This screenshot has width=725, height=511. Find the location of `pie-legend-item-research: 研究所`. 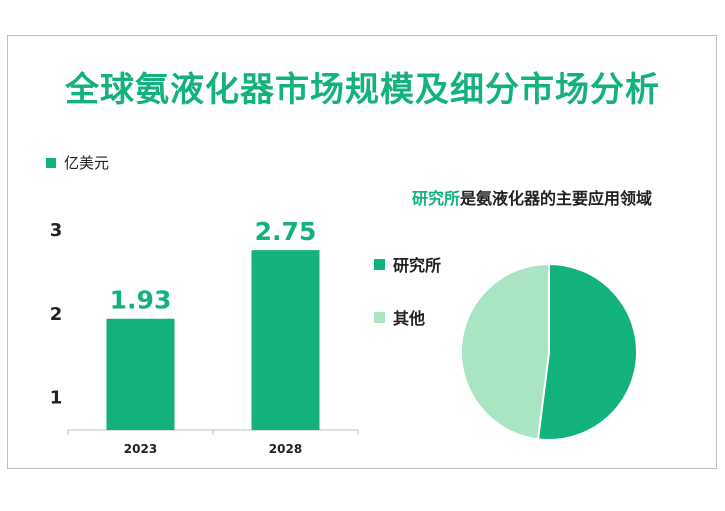

pie-legend-item-research: 研究所 is located at coordinates (407, 264).